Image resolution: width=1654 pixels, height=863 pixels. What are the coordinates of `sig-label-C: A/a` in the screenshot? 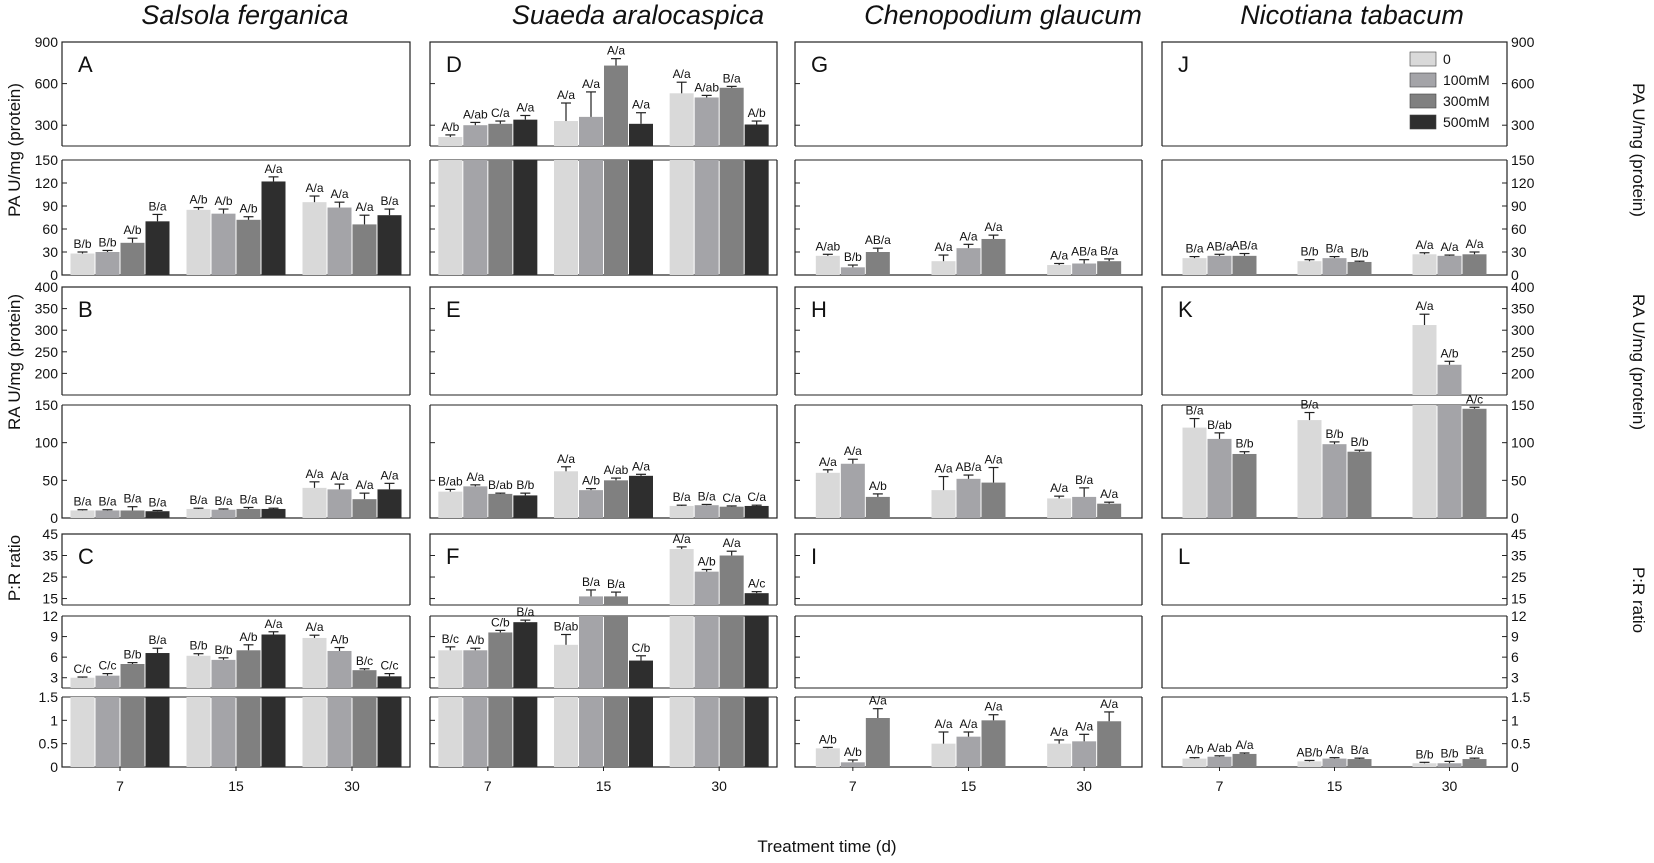 It's located at (273, 624).